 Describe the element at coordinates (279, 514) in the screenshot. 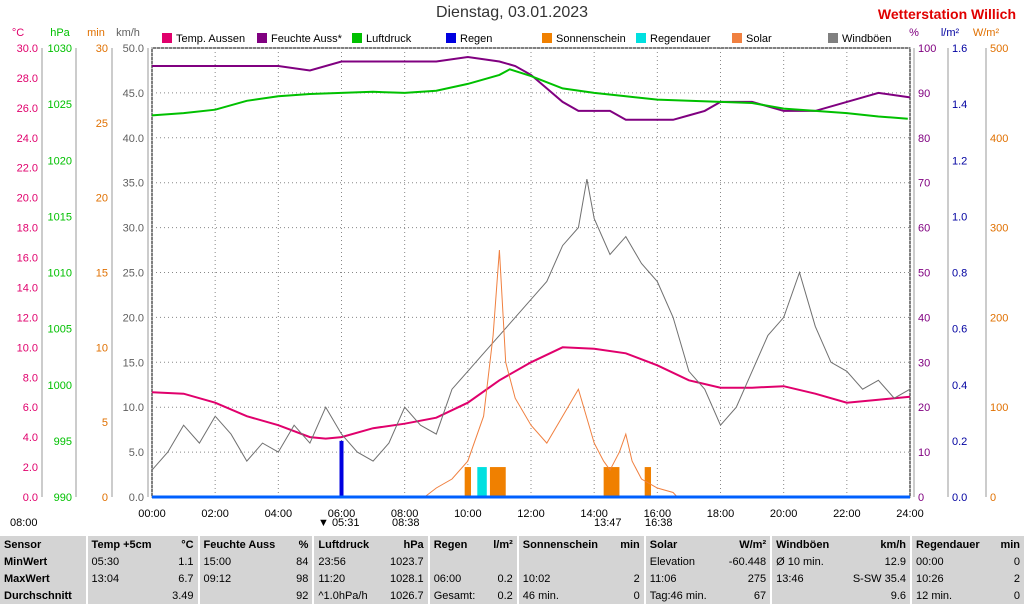

I see `x-tick-label: 04:00` at that location.